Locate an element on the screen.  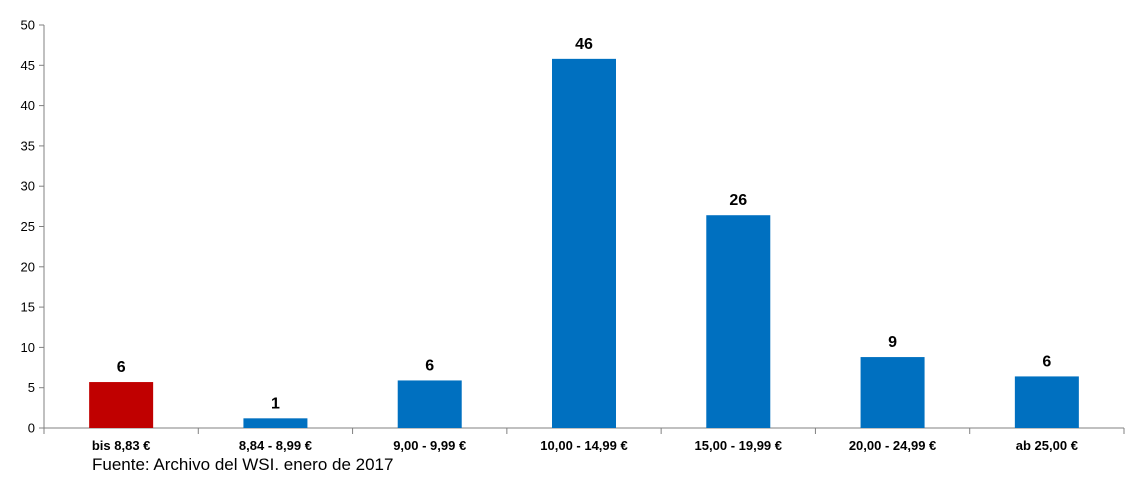
x-tick-label: 9,00 - 9,99 € is located at coordinates (429, 445).